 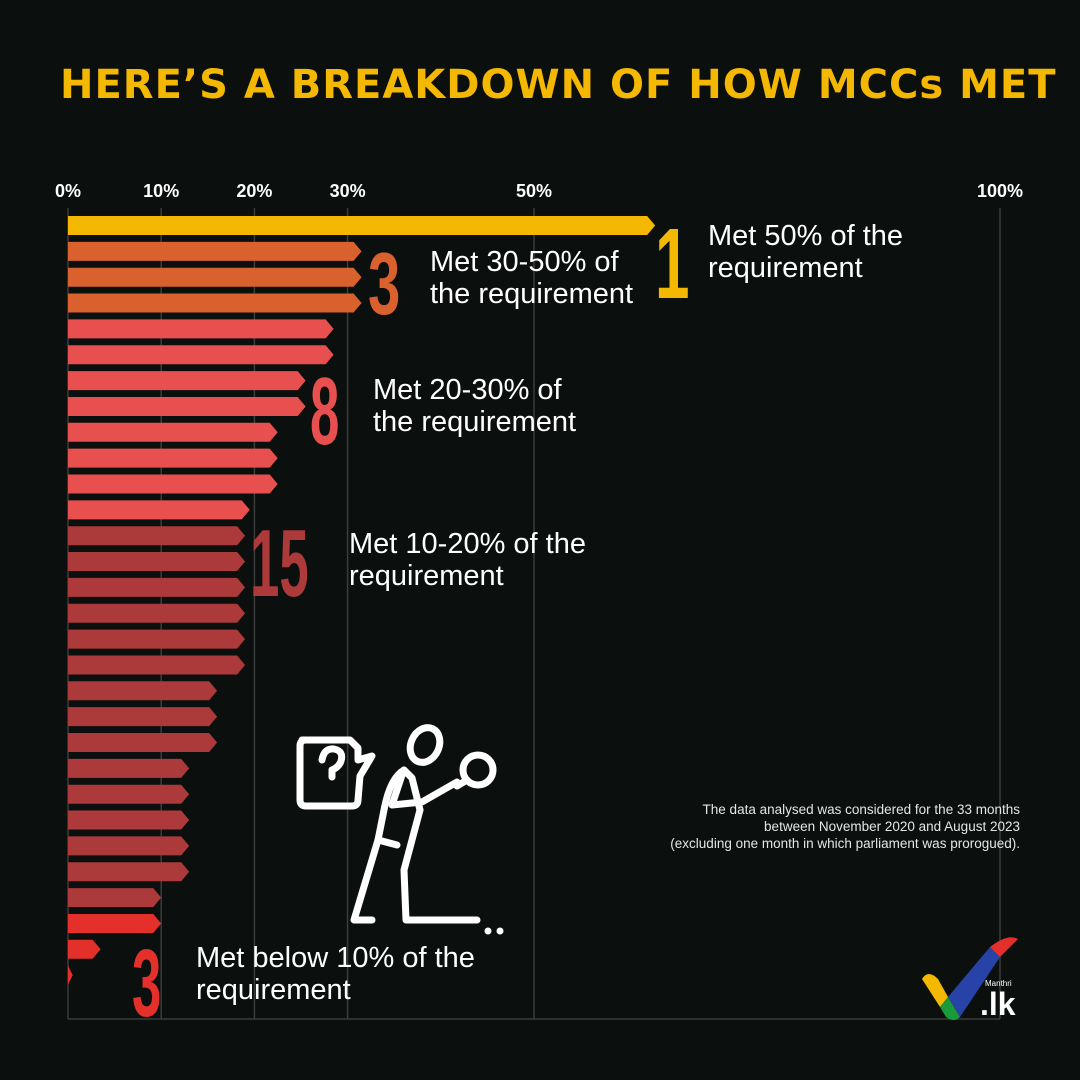 What do you see at coordinates (806, 236) in the screenshot?
I see `group-label-line: Met 50% of the` at bounding box center [806, 236].